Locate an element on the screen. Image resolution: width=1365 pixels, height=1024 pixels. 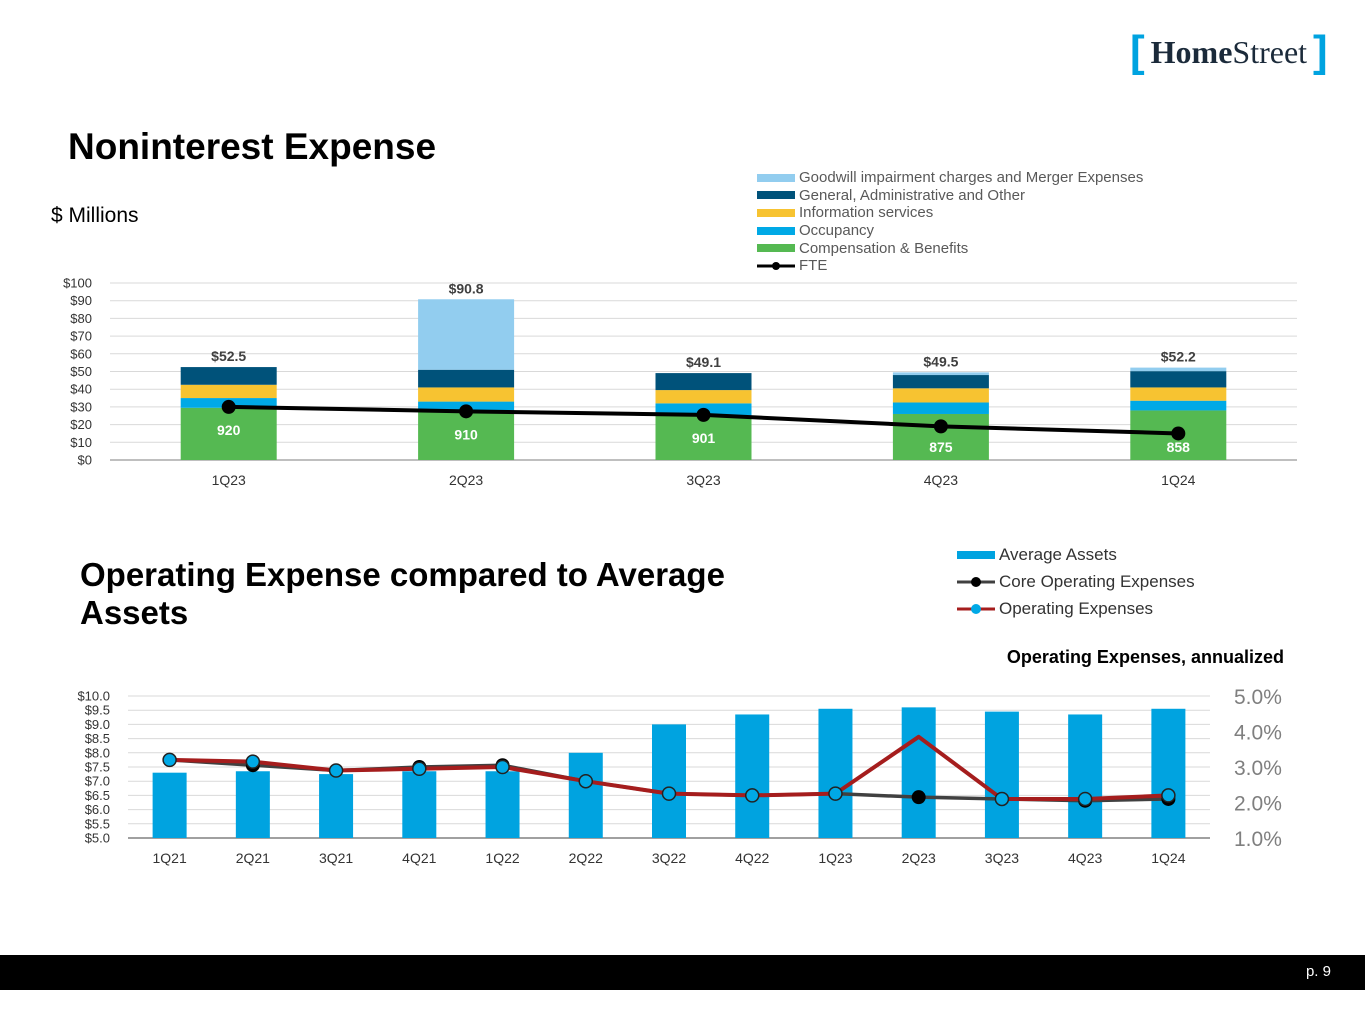
x-tick-label: 4Q22 is located at coordinates (752, 858).